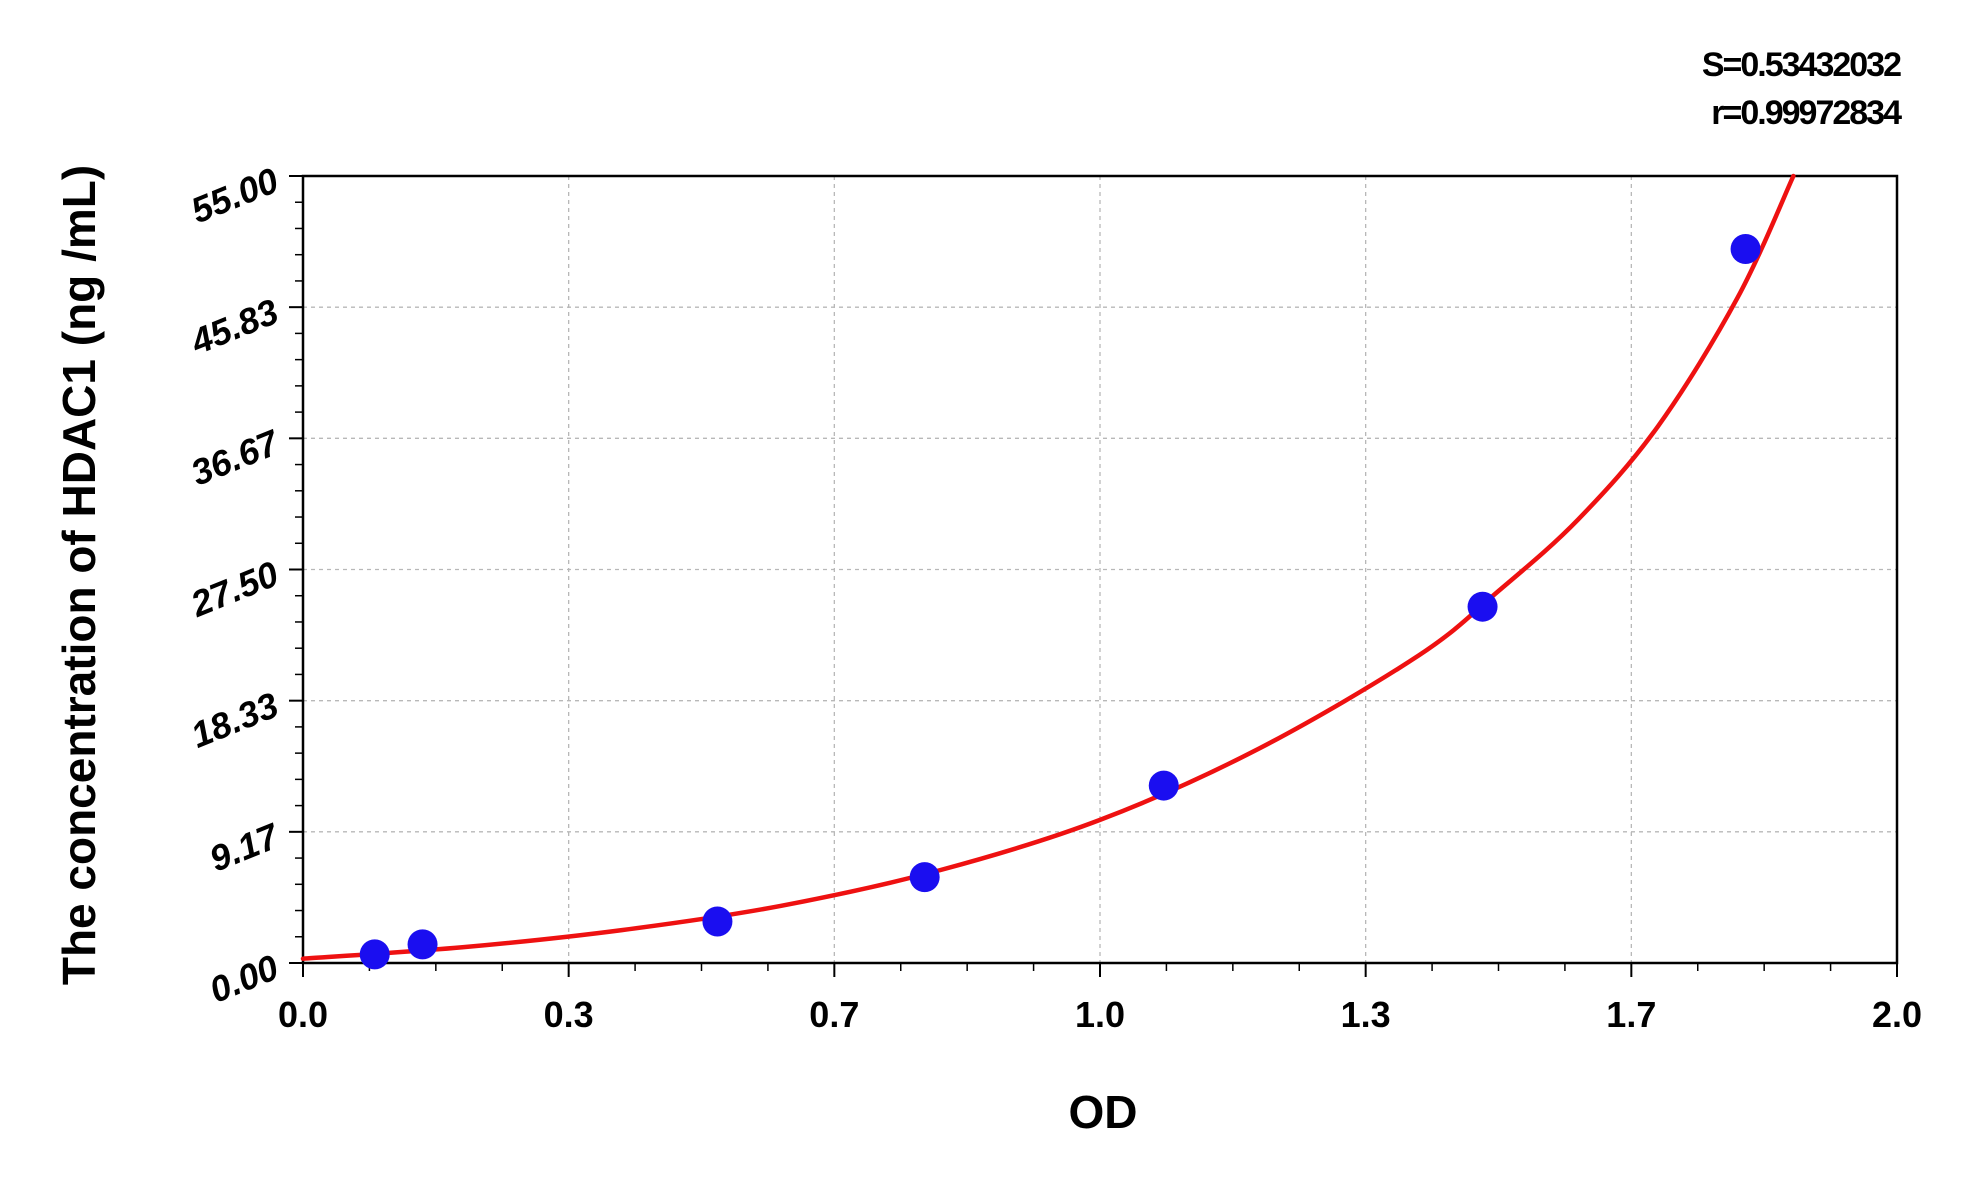 The image size is (1967, 1178). I want to click on x-tick-label: 1.3, so click(1366, 1014).